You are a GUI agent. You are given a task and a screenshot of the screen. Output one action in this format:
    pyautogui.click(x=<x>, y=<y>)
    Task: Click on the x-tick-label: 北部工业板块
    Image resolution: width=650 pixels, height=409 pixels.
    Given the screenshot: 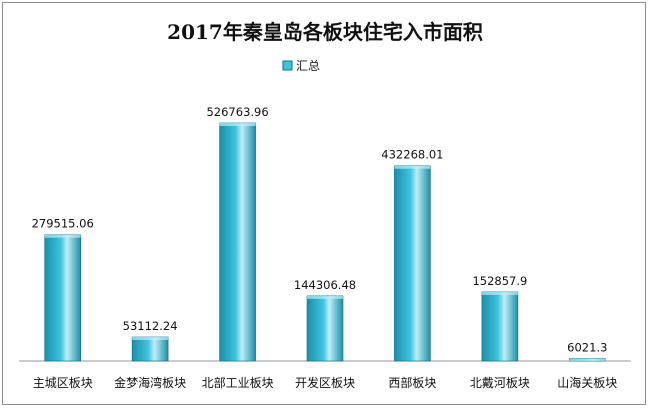 What is the action you would take?
    pyautogui.click(x=238, y=382)
    